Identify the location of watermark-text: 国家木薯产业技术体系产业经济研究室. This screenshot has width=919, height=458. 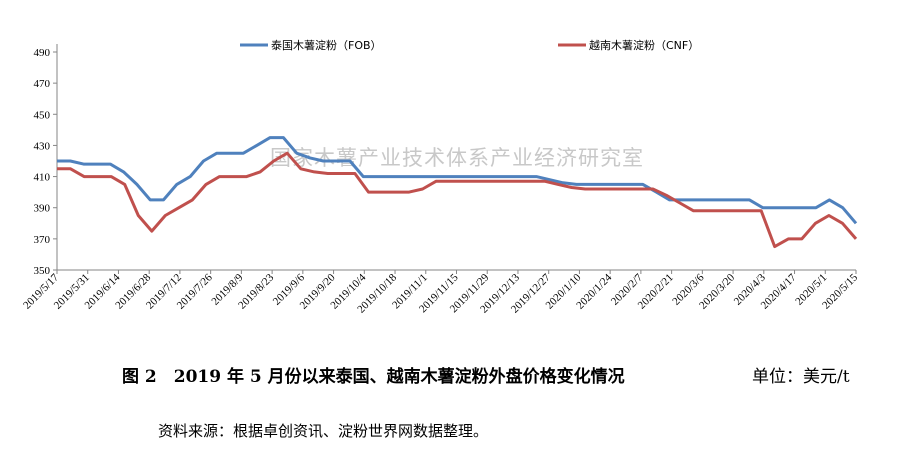
(457, 158).